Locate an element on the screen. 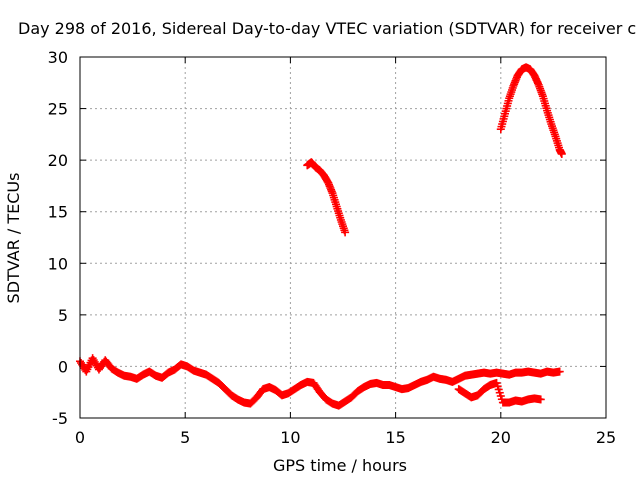 The width and height of the screenshot is (640, 480). x-tick-label: 20 is located at coordinates (501, 437).